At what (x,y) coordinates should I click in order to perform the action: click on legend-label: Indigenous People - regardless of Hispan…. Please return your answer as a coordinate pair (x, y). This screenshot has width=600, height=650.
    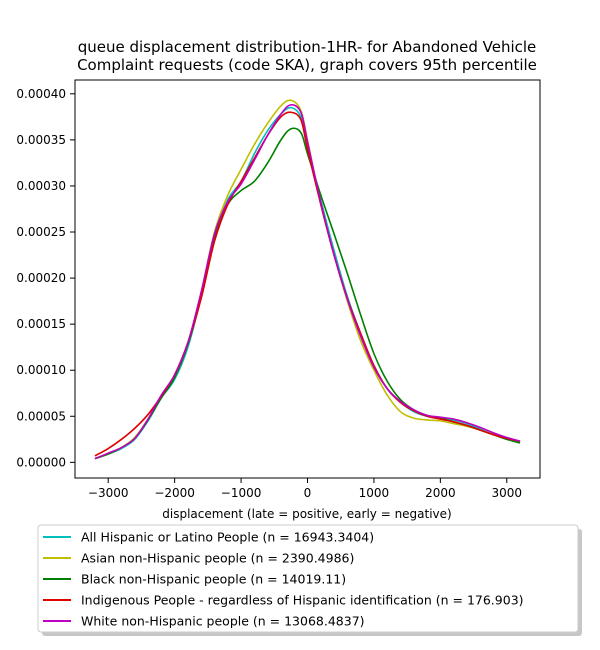
    Looking at the image, I should click on (302, 600).